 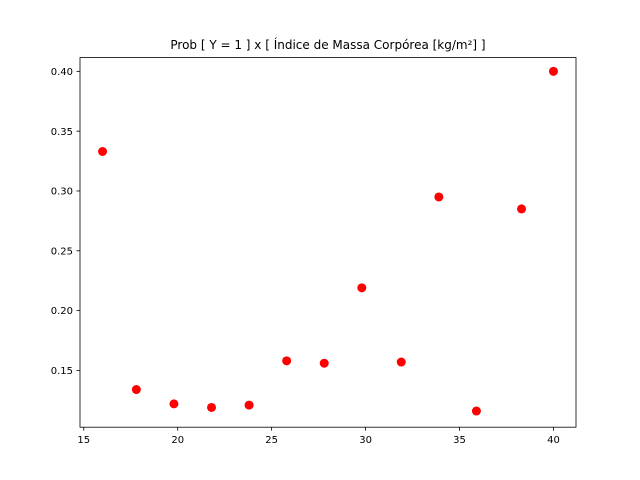 I want to click on y-tick-label: 0.40, so click(x=62, y=72).